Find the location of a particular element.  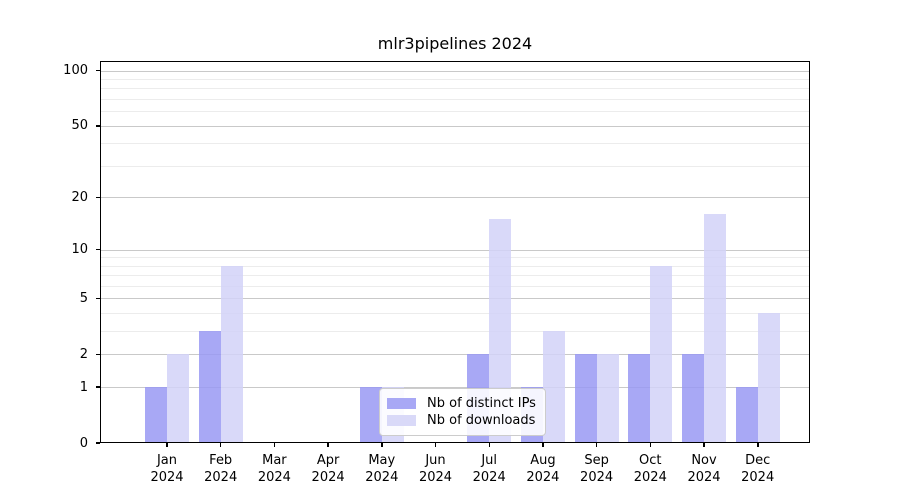

chart-title: mlr3pipelines 2024 is located at coordinates (455, 43).